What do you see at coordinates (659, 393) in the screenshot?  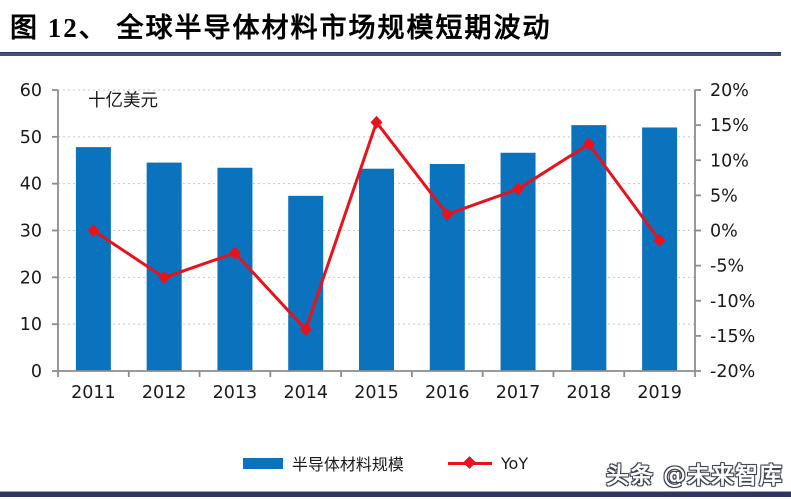 I see `x-axis-label: 2019` at bounding box center [659, 393].